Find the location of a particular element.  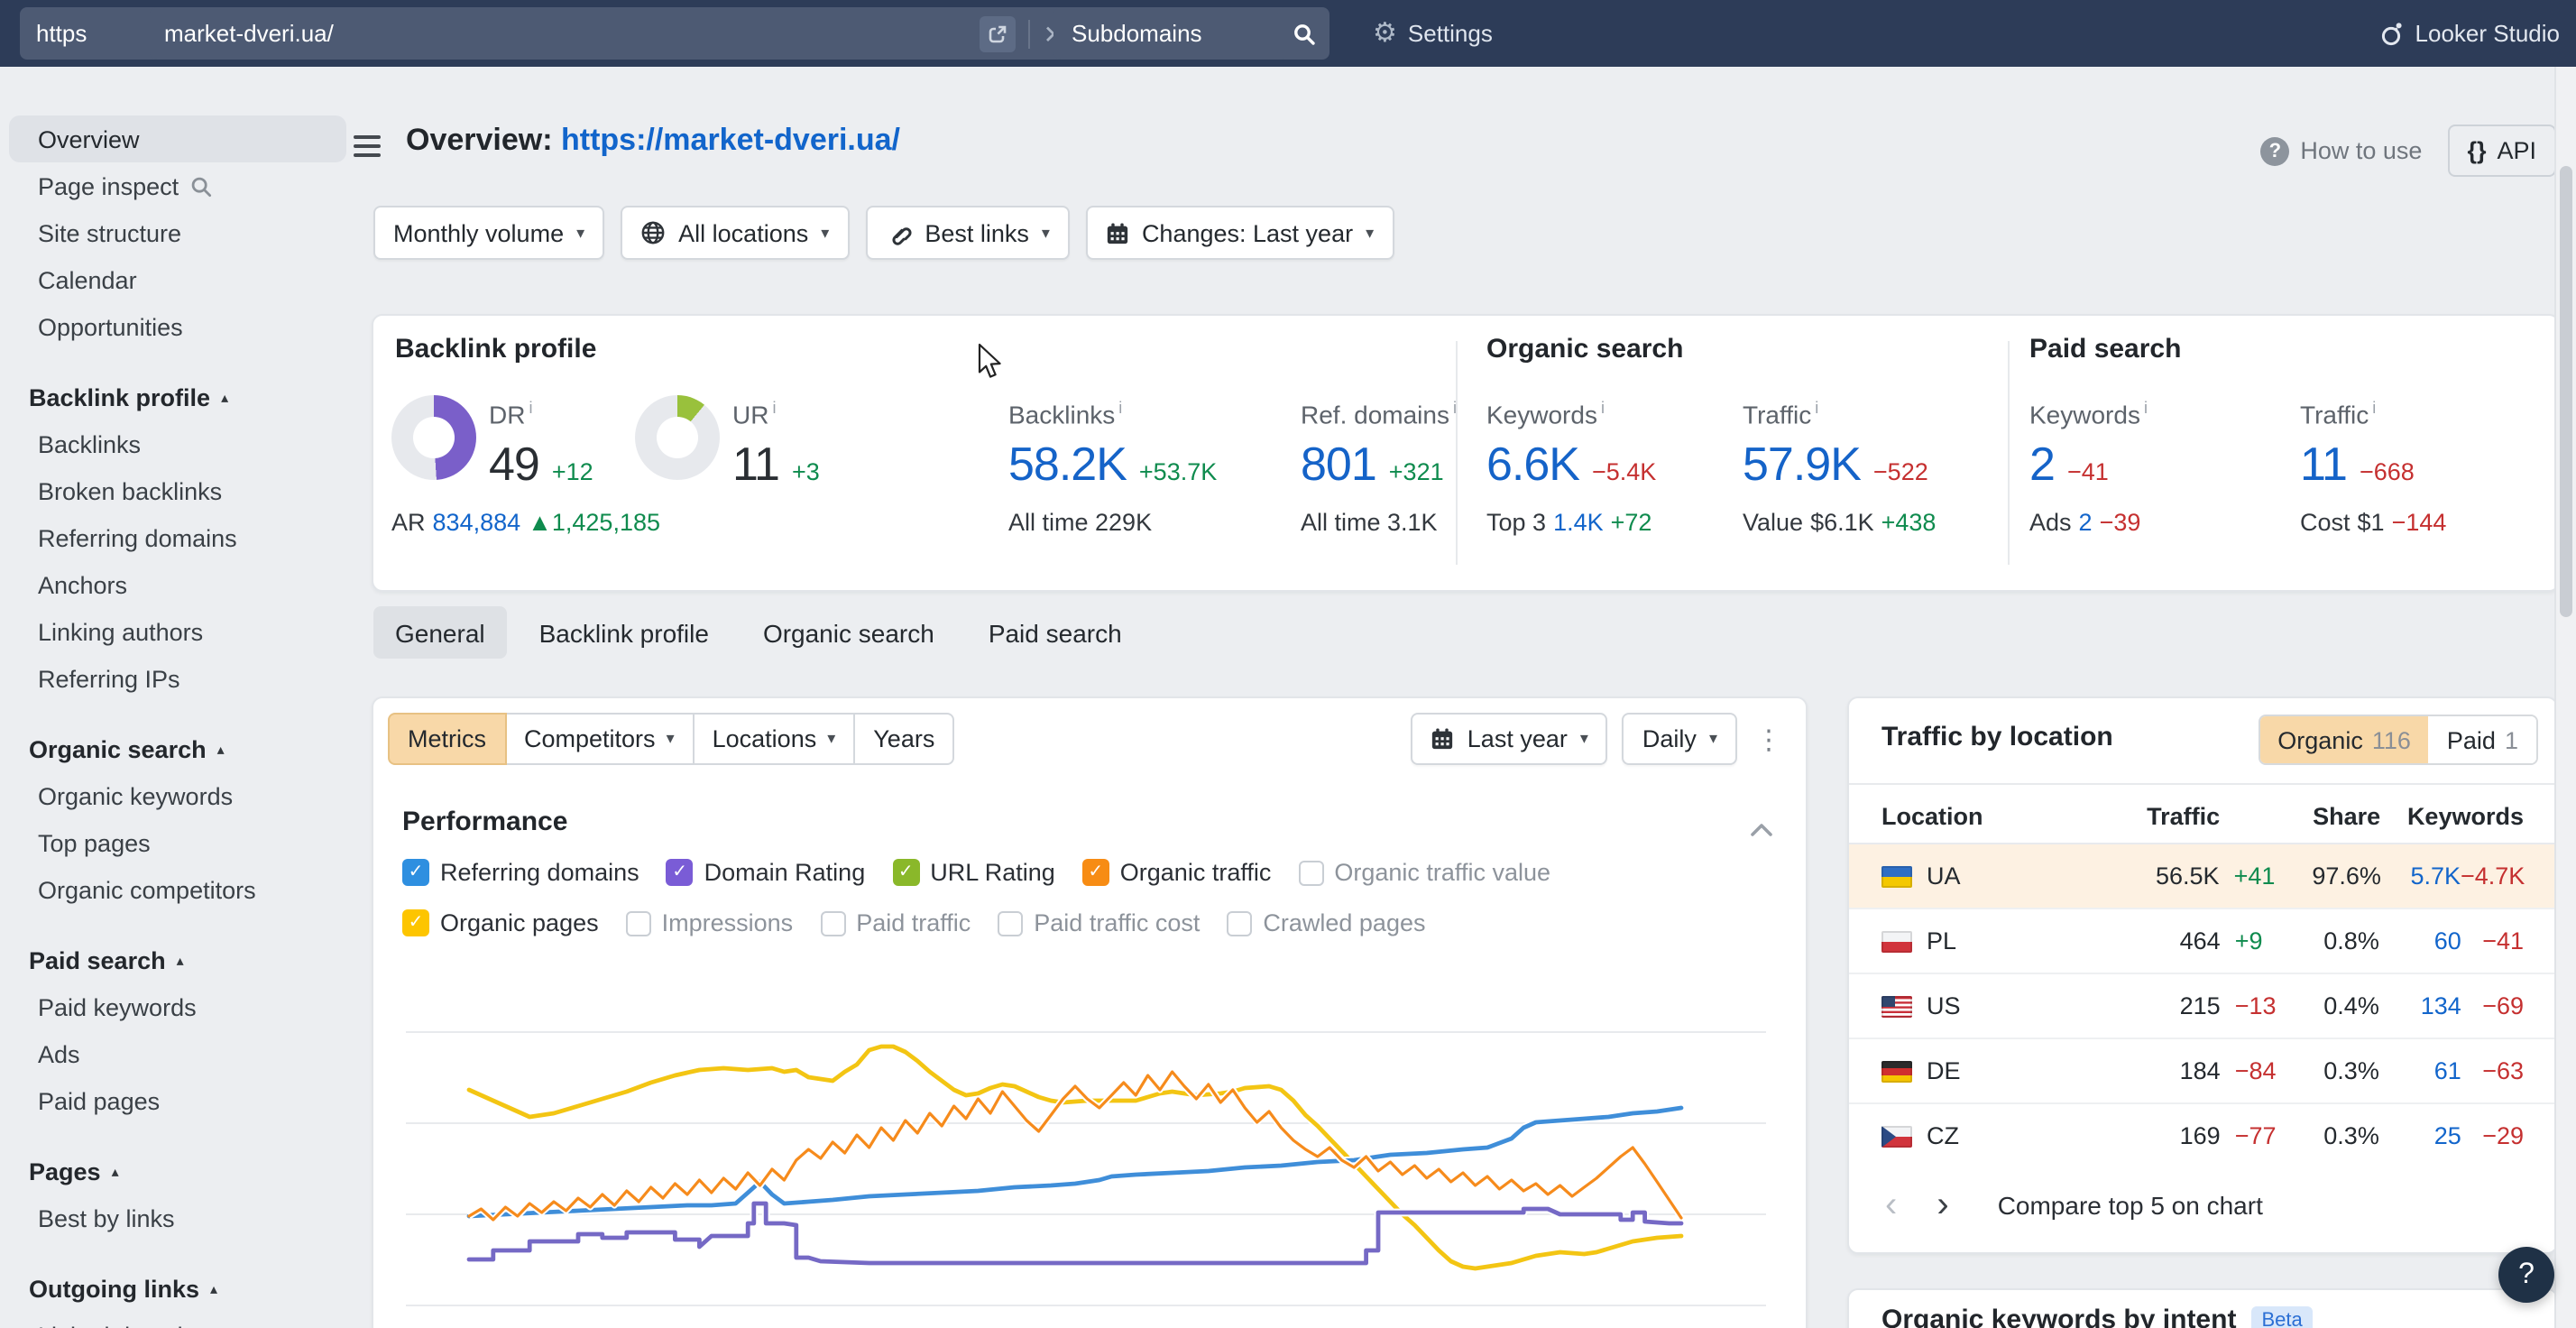

sidebar-section-paid-search: Paid search ▴ is located at coordinates (107, 959).